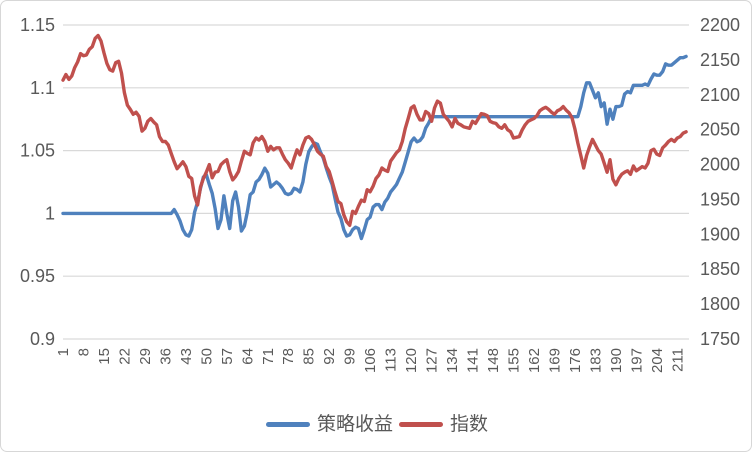 This screenshot has width=752, height=452. I want to click on legend: 策略收益 指数, so click(376, 424).